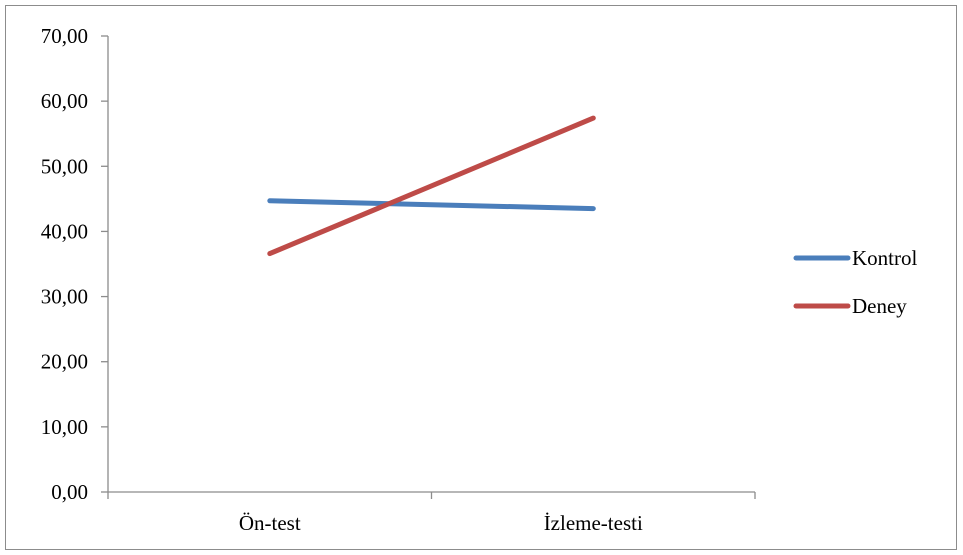 The height and width of the screenshot is (555, 963). I want to click on series-layer, so click(431, 186).